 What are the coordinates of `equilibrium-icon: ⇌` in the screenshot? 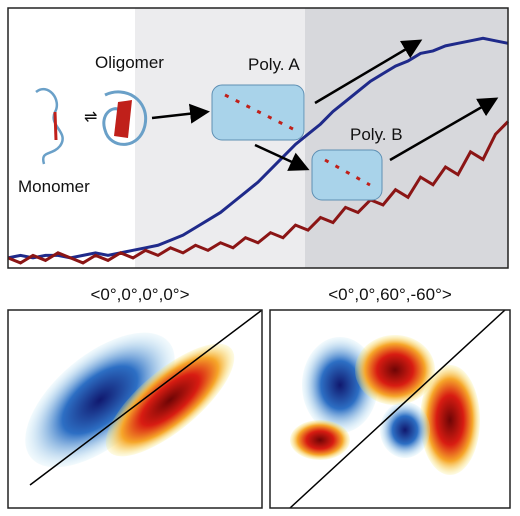 It's located at (90, 117).